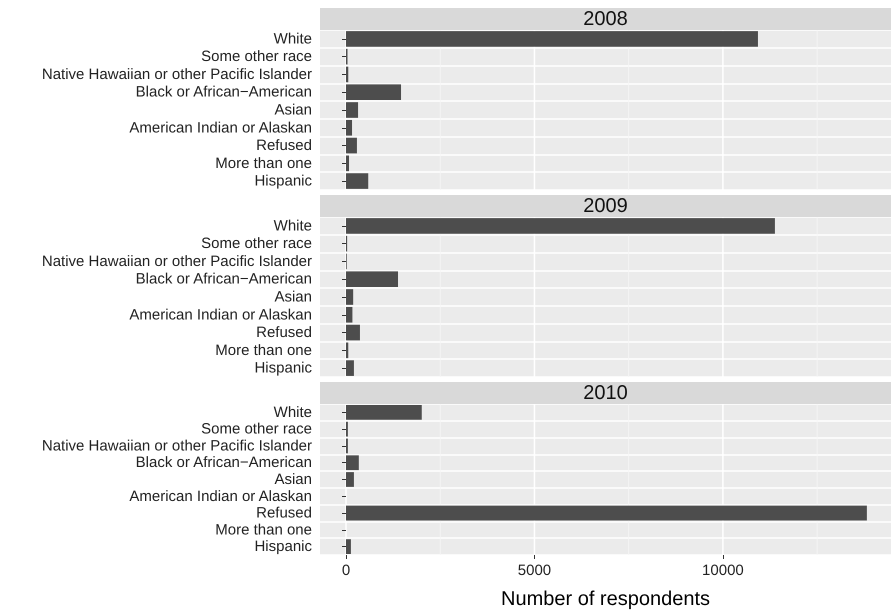 This screenshot has width=891, height=614. Describe the element at coordinates (605, 393) in the screenshot. I see `chart-title: 2010` at that location.